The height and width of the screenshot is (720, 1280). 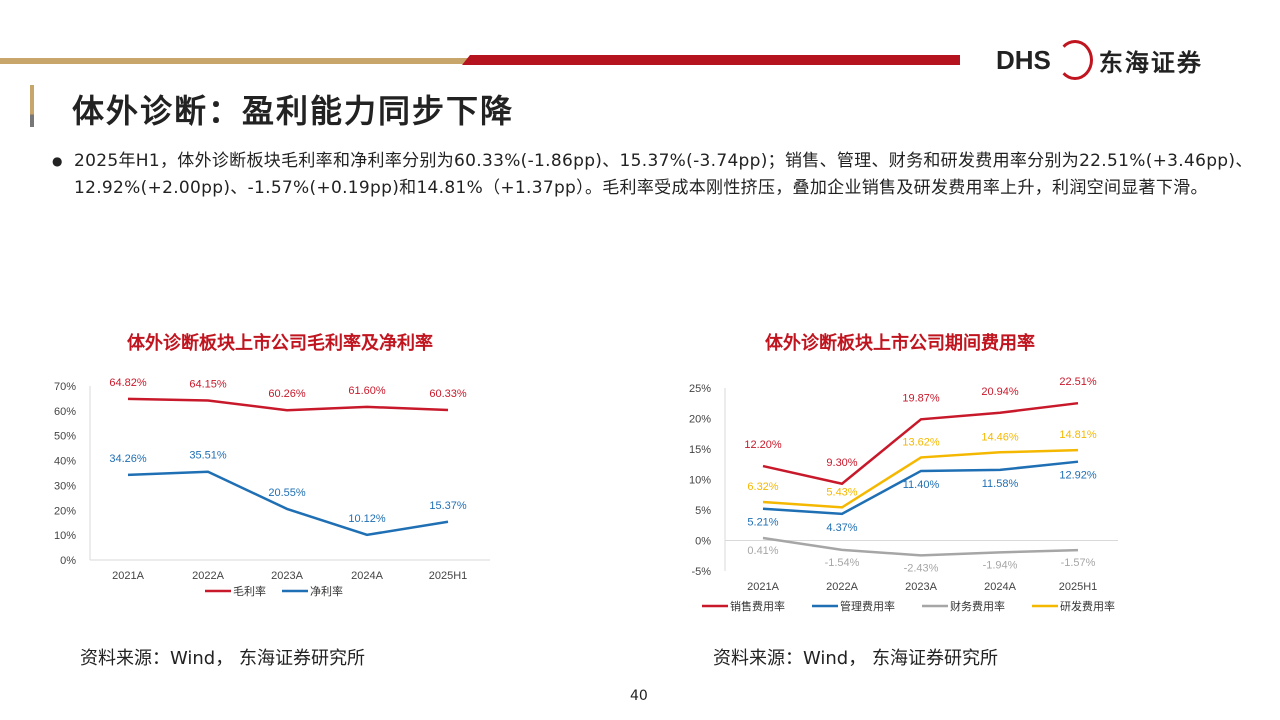 I want to click on header-bar-red, so click(x=711, y=60).